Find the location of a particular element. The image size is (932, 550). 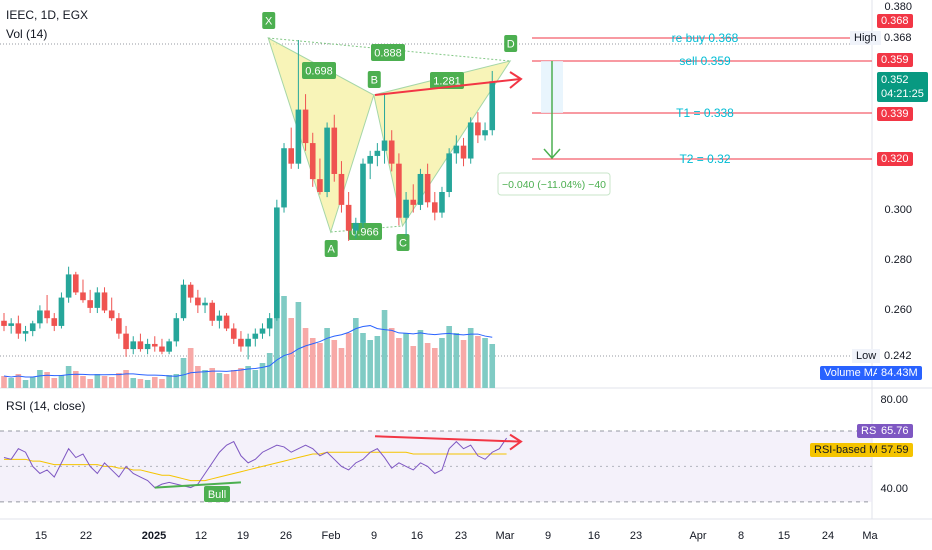

symbol-title: IEEC, 1D, EGX is located at coordinates (47, 15).